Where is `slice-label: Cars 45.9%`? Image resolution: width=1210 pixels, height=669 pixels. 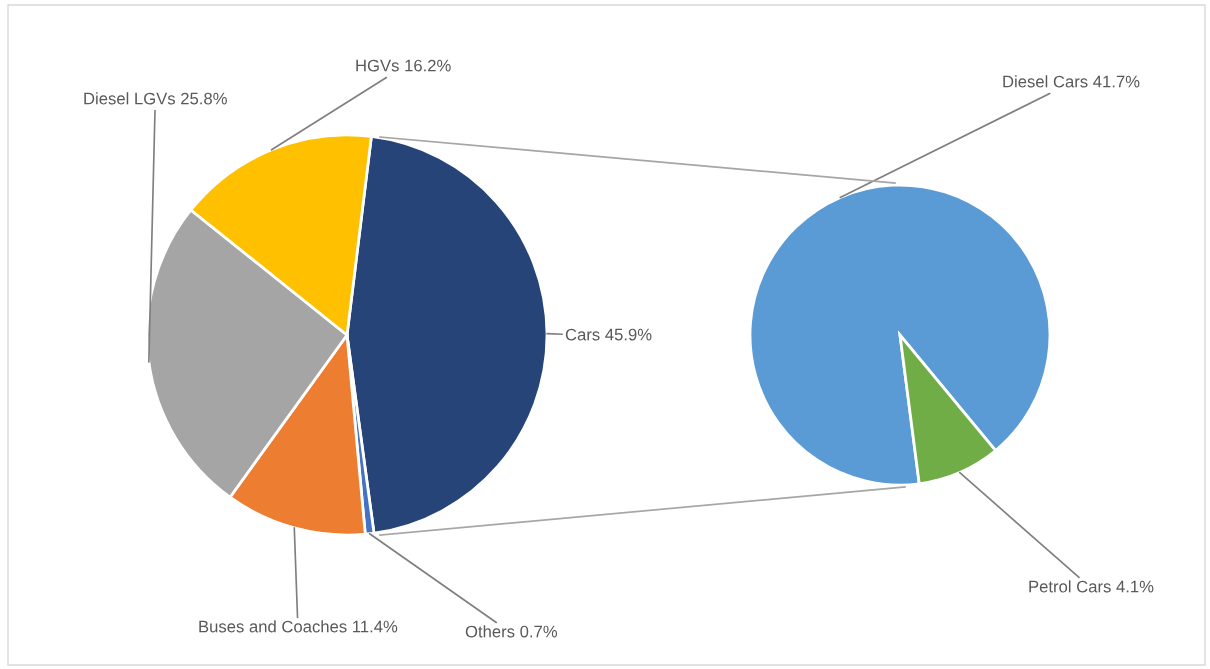
slice-label: Cars 45.9% is located at coordinates (608, 334).